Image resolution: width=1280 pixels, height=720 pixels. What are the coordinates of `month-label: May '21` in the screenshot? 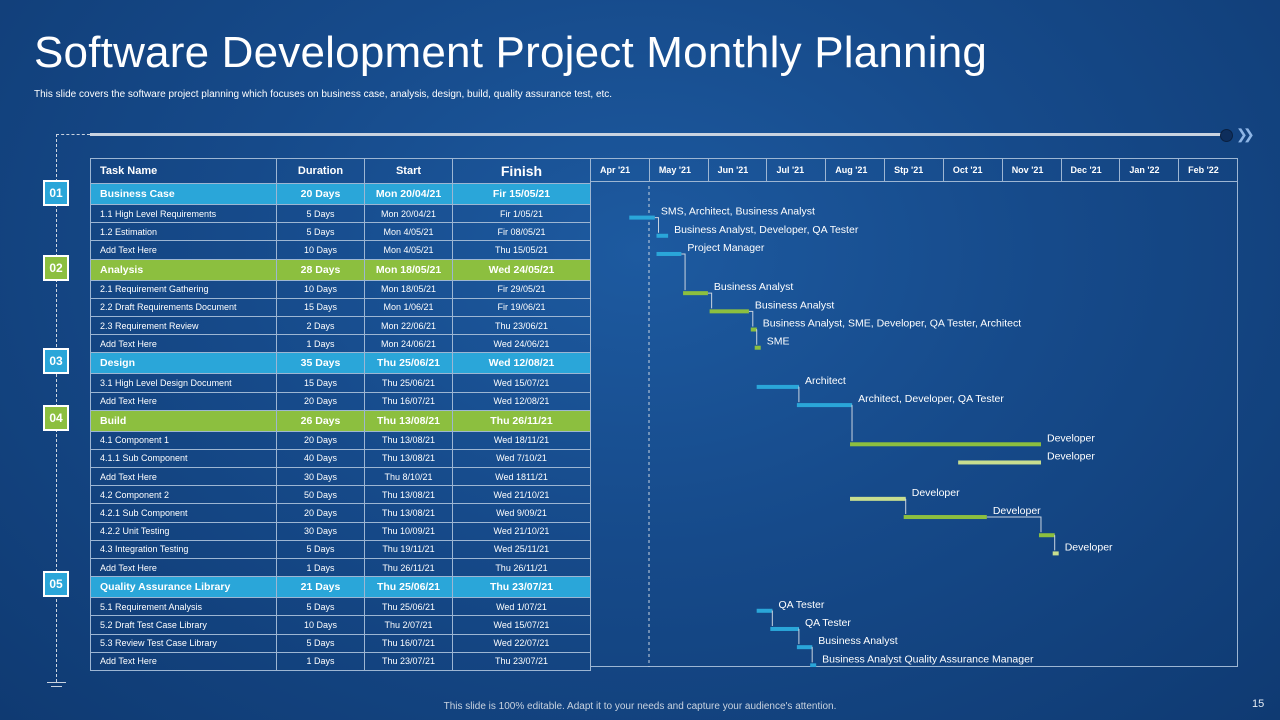 It's located at (679, 170).